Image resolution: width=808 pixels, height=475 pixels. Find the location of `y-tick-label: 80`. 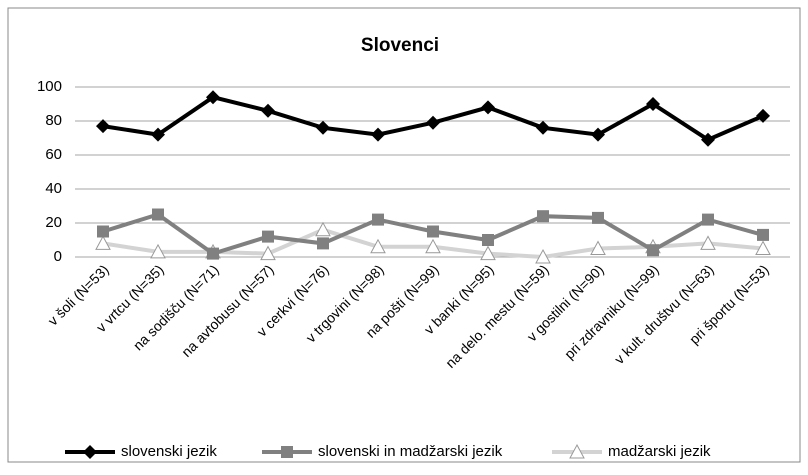

y-tick-label: 80 is located at coordinates (53, 120).